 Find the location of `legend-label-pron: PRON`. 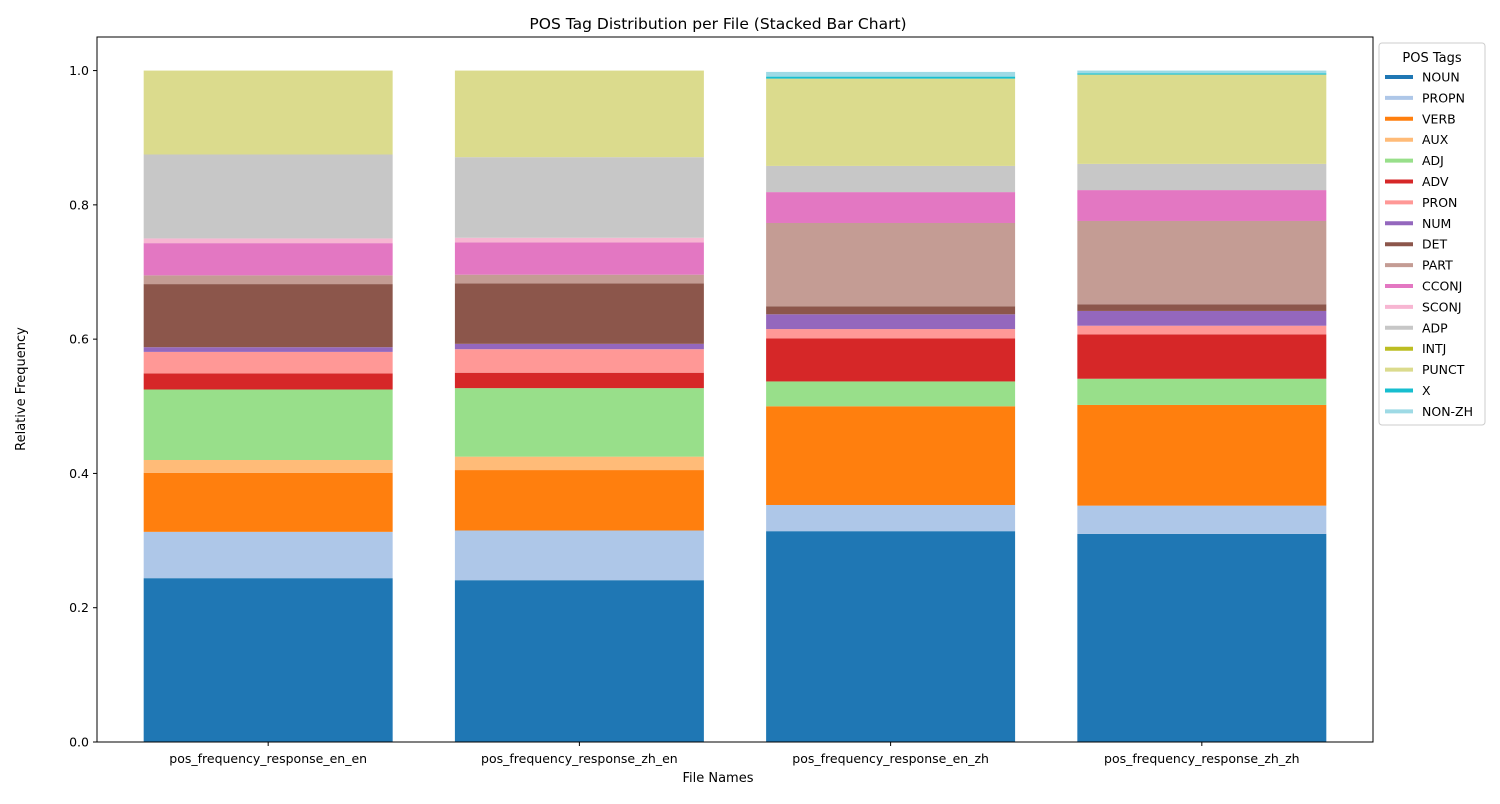

legend-label-pron: PRON is located at coordinates (1439, 202).